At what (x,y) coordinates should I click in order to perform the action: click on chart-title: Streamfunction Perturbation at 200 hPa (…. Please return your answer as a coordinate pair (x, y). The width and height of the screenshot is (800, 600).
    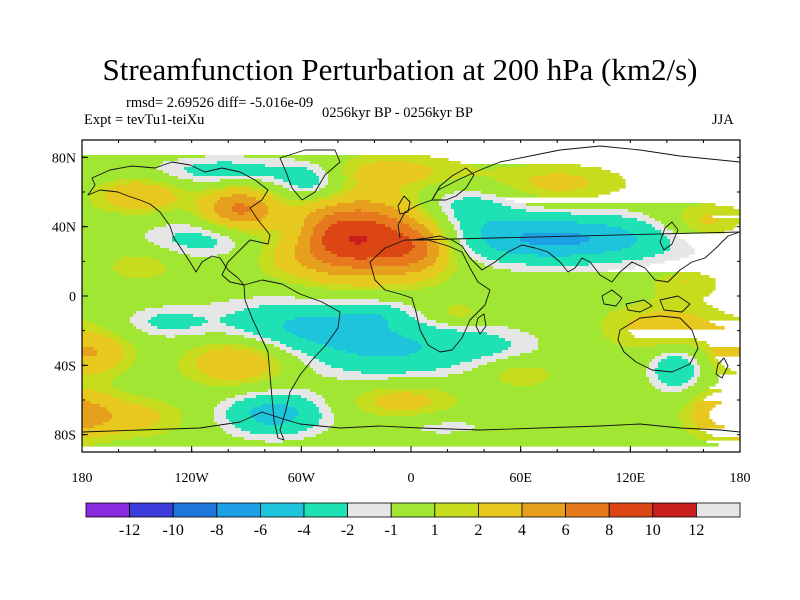
    Looking at the image, I should click on (400, 69).